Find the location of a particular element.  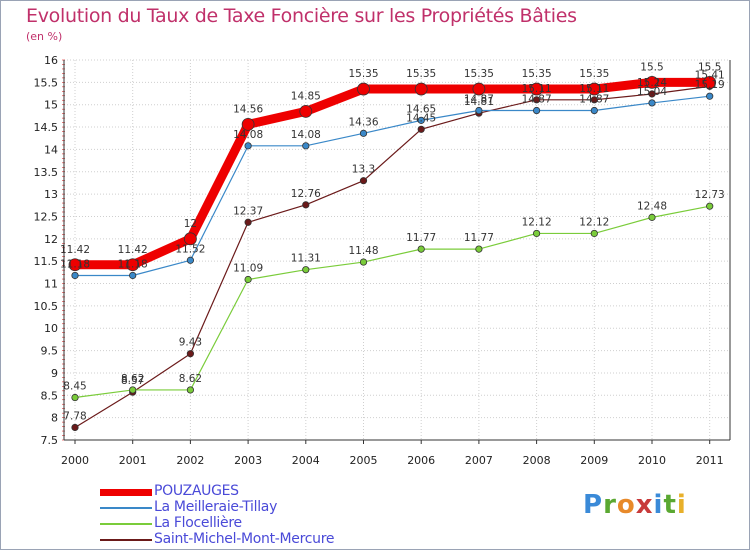

data-label: 14.08 is located at coordinates (306, 135).